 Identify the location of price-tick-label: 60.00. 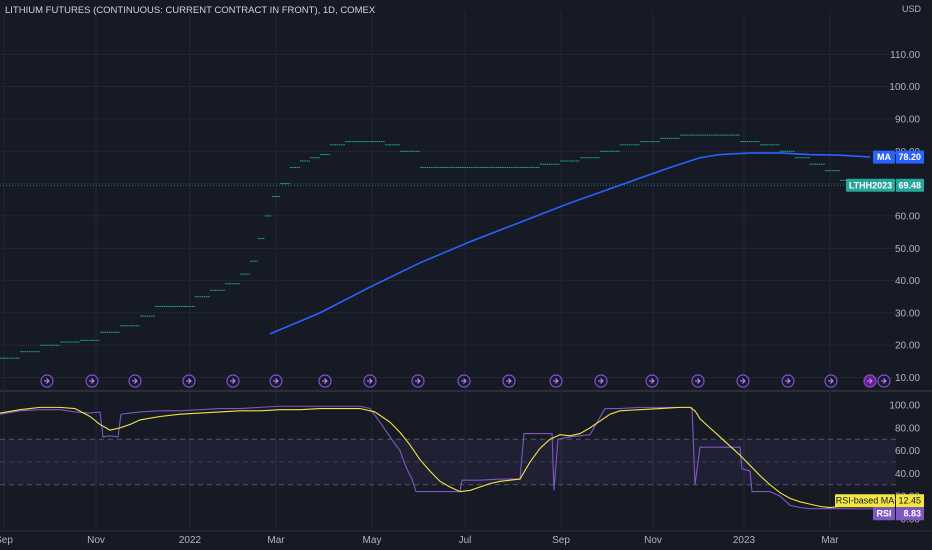
(907, 216).